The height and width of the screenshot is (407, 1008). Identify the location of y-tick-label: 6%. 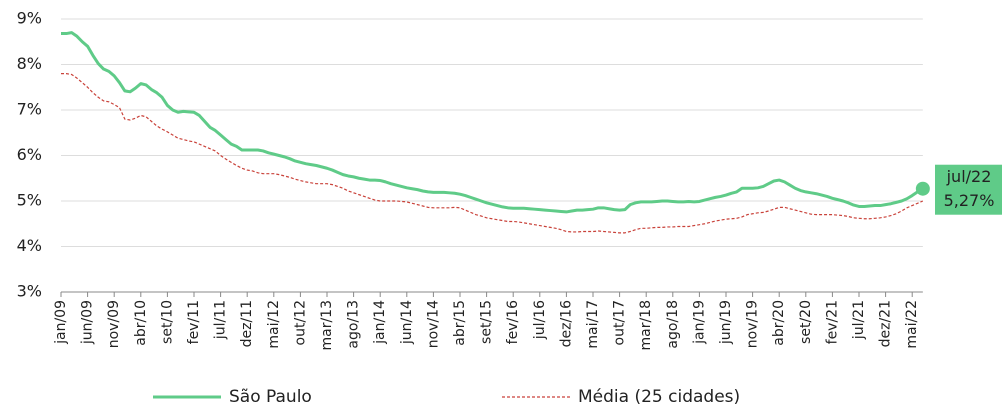
(29, 154).